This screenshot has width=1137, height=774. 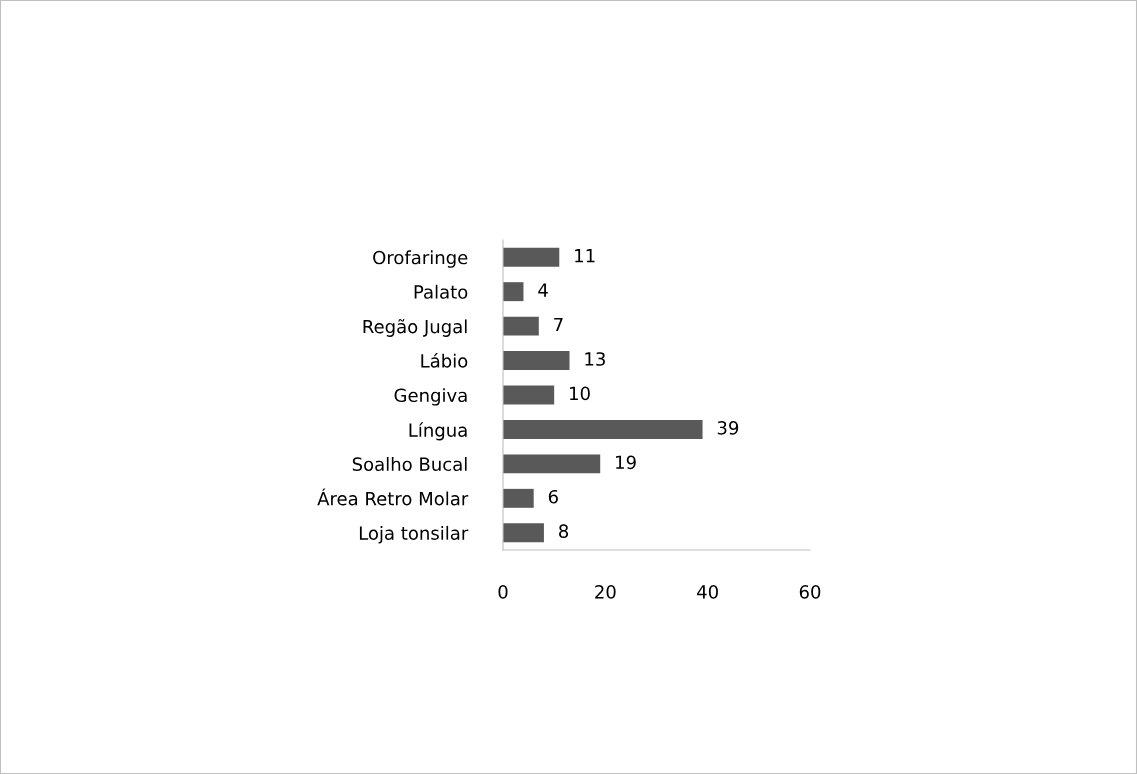 I want to click on data-label: 39, so click(x=728, y=428).